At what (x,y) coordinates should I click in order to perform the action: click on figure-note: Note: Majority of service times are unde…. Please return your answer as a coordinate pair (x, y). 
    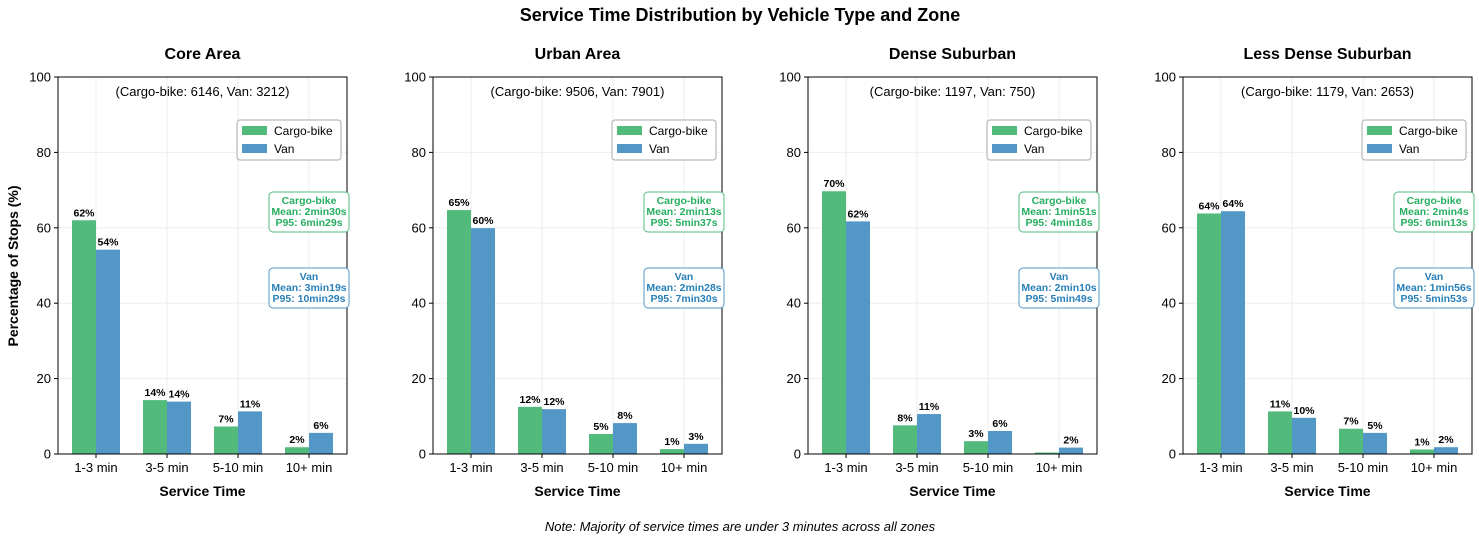
    Looking at the image, I should click on (740, 526).